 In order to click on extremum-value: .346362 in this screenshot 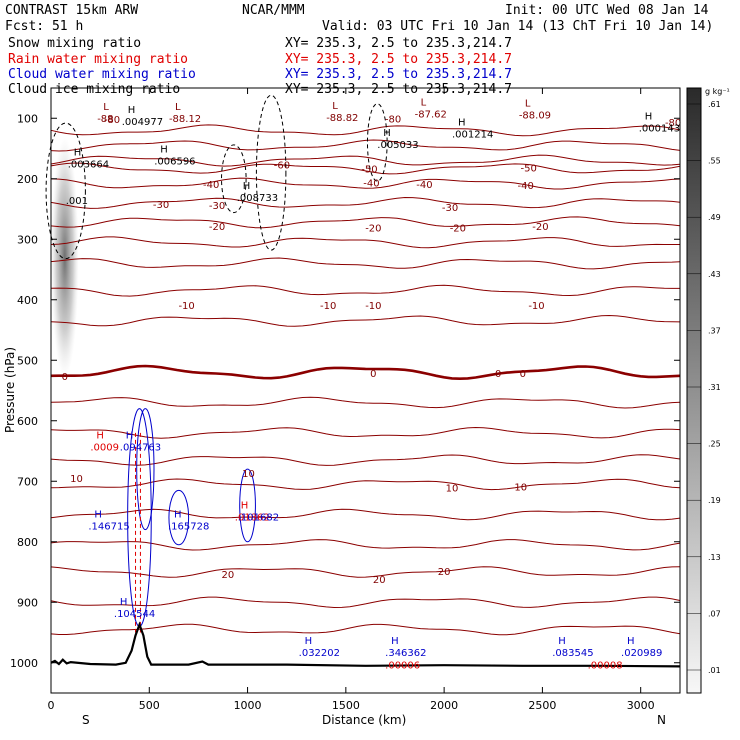, I will do `click(405, 653)`.